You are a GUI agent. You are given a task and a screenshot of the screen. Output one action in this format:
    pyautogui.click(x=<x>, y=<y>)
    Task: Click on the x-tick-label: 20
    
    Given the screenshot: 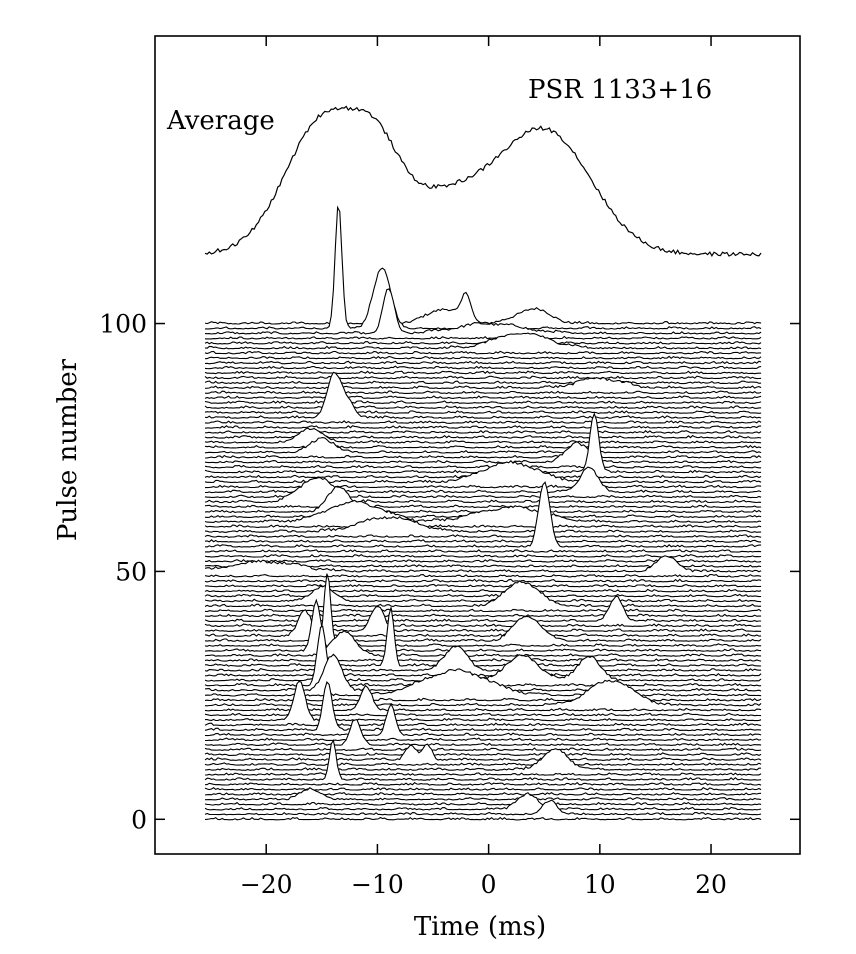 What is the action you would take?
    pyautogui.click(x=711, y=884)
    